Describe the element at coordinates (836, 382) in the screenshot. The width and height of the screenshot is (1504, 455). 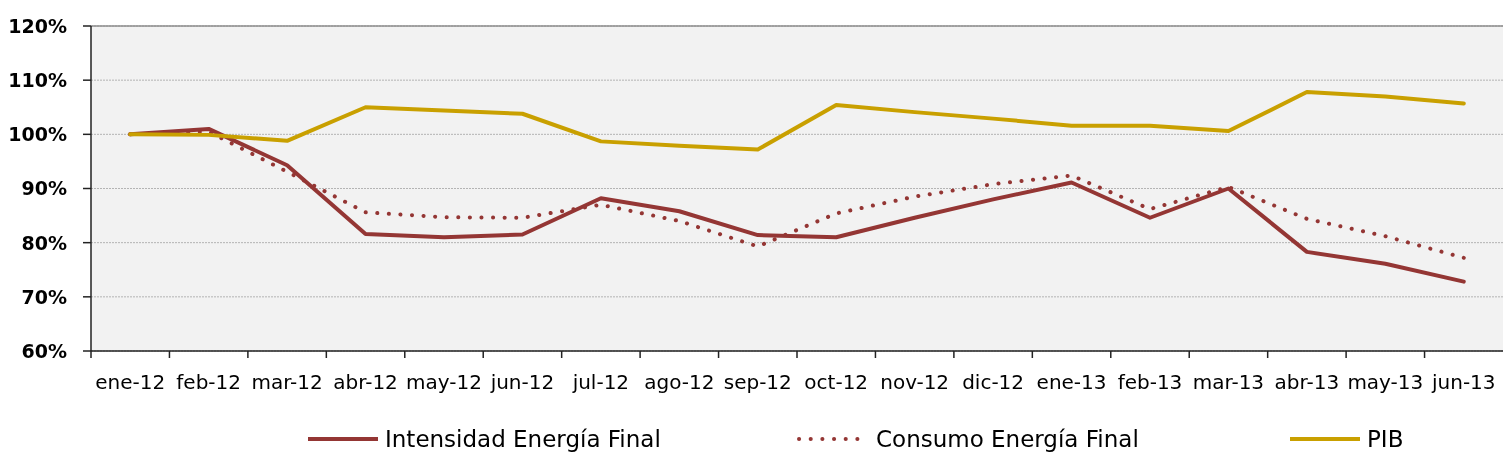
I see `x-tick-label: oct-12` at that location.